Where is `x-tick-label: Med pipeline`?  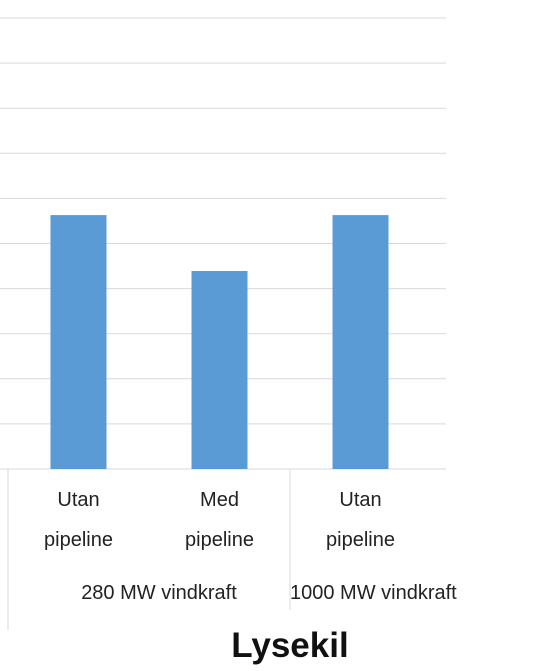
x-tick-label: Med pipeline is located at coordinates (219, 520).